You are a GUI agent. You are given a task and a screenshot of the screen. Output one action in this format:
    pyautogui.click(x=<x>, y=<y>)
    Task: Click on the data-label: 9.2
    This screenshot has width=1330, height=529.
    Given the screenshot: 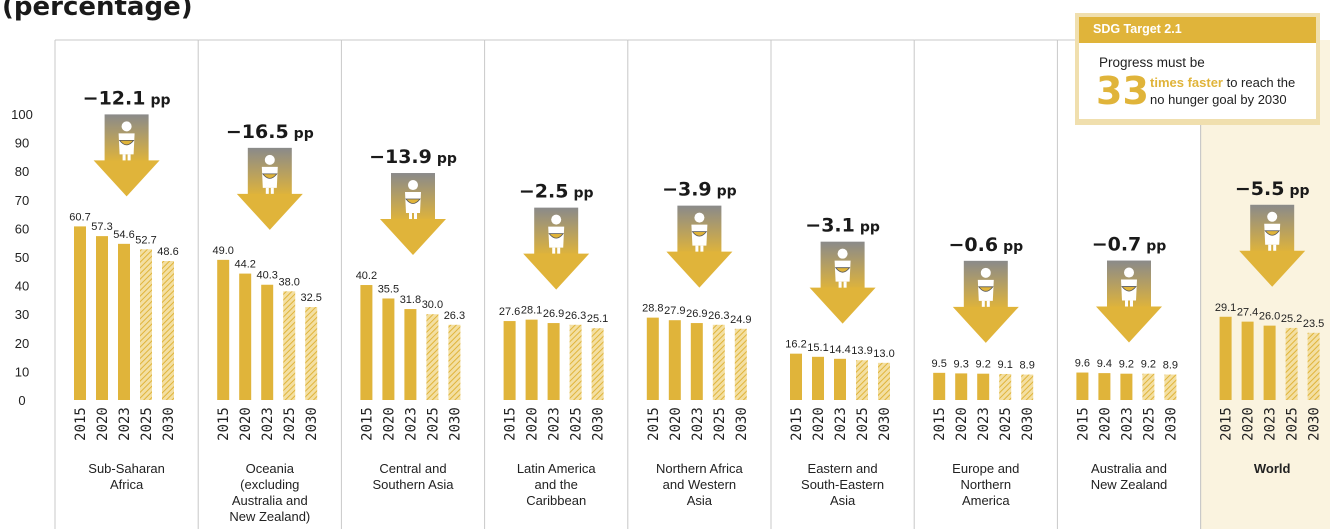 What is the action you would take?
    pyautogui.click(x=1148, y=365)
    